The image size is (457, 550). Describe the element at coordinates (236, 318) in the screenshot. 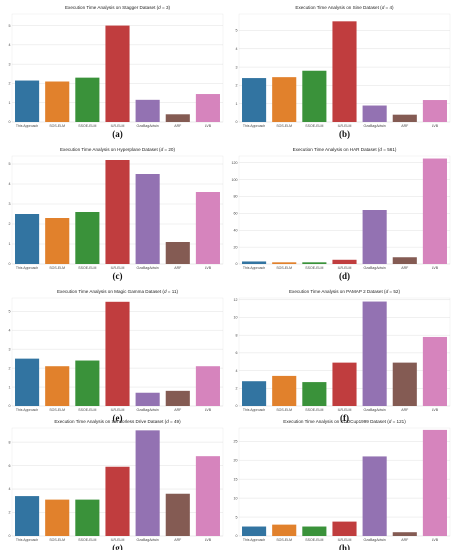

I see `y-tick-label: 10` at that location.